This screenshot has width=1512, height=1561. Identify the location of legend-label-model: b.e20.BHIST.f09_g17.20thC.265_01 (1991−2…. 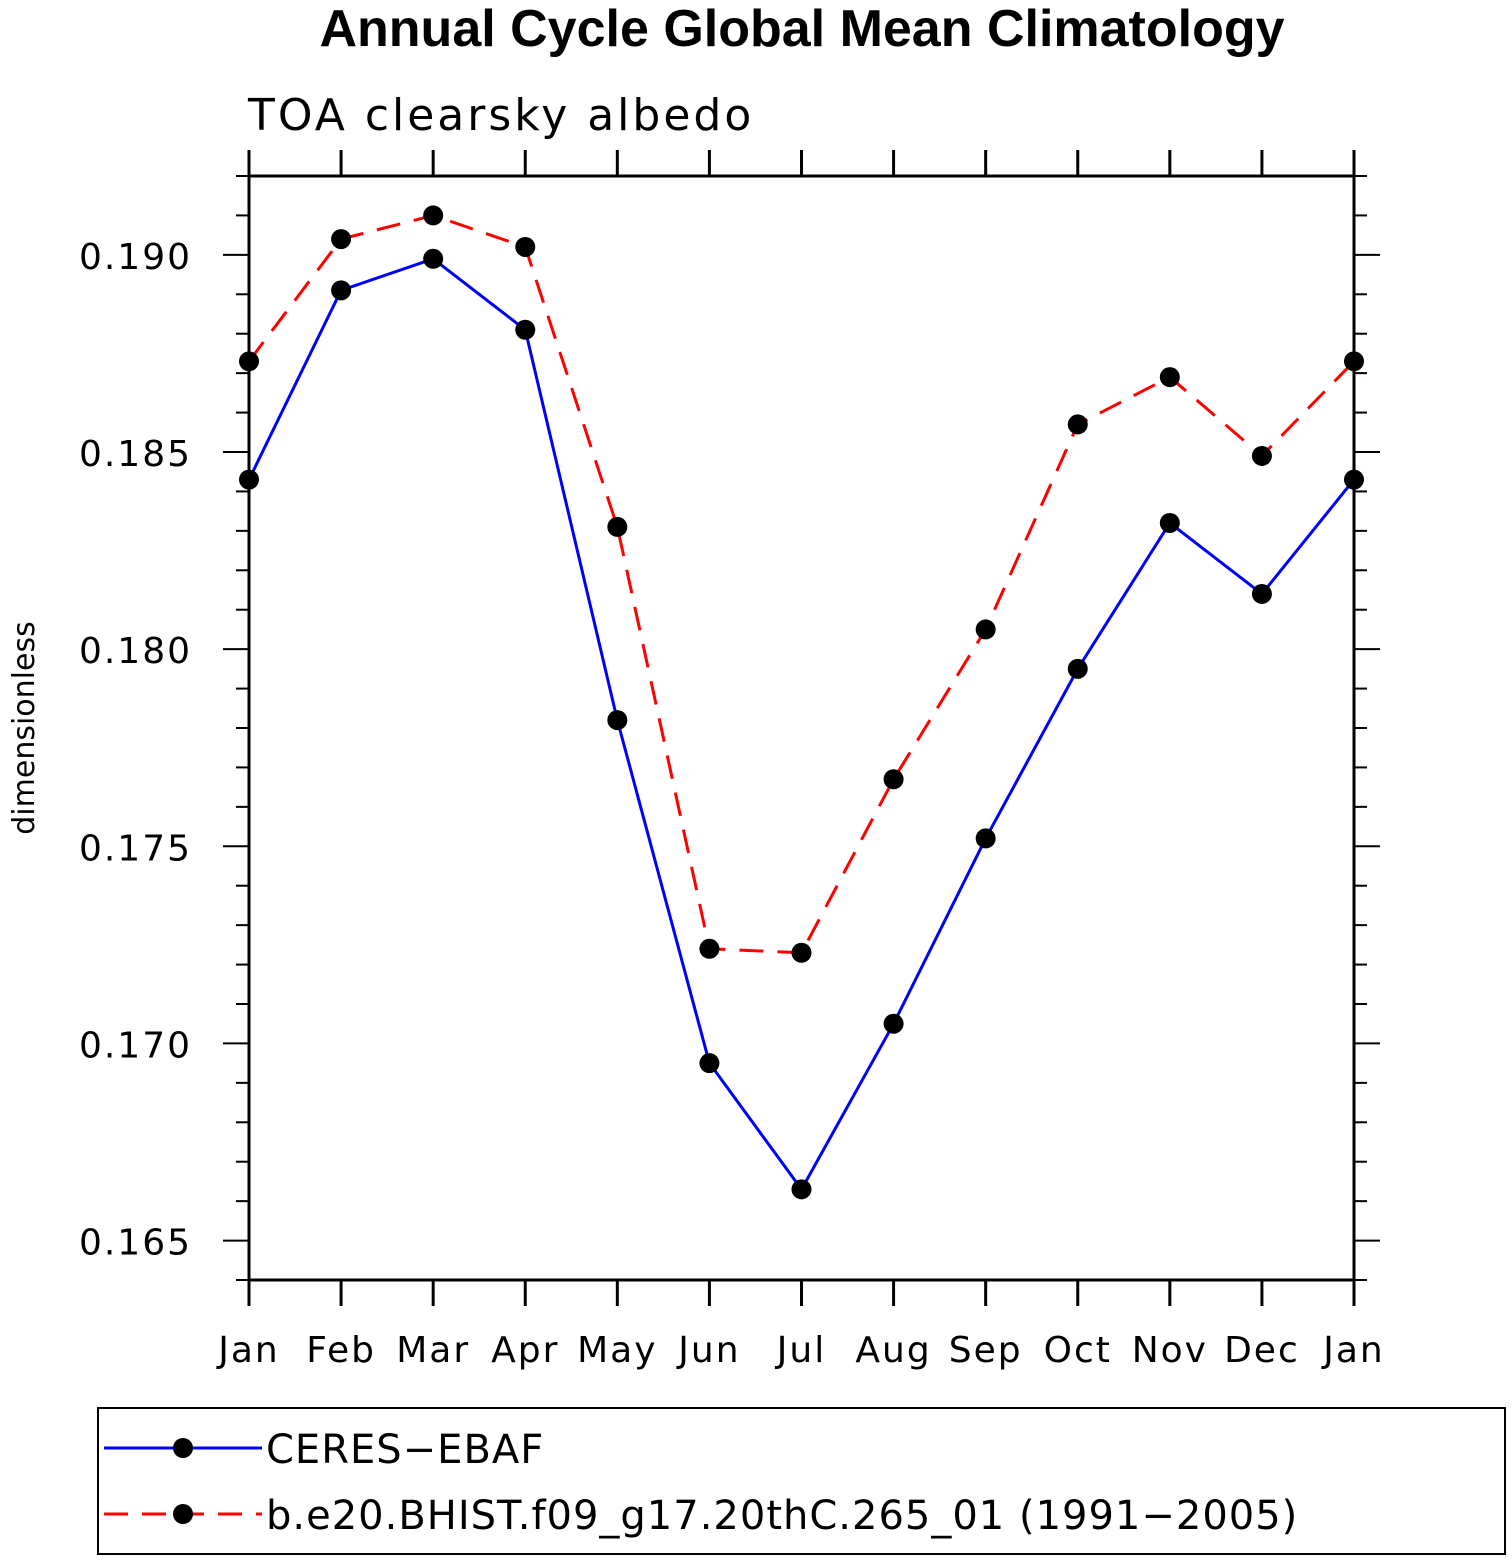
(782, 1516).